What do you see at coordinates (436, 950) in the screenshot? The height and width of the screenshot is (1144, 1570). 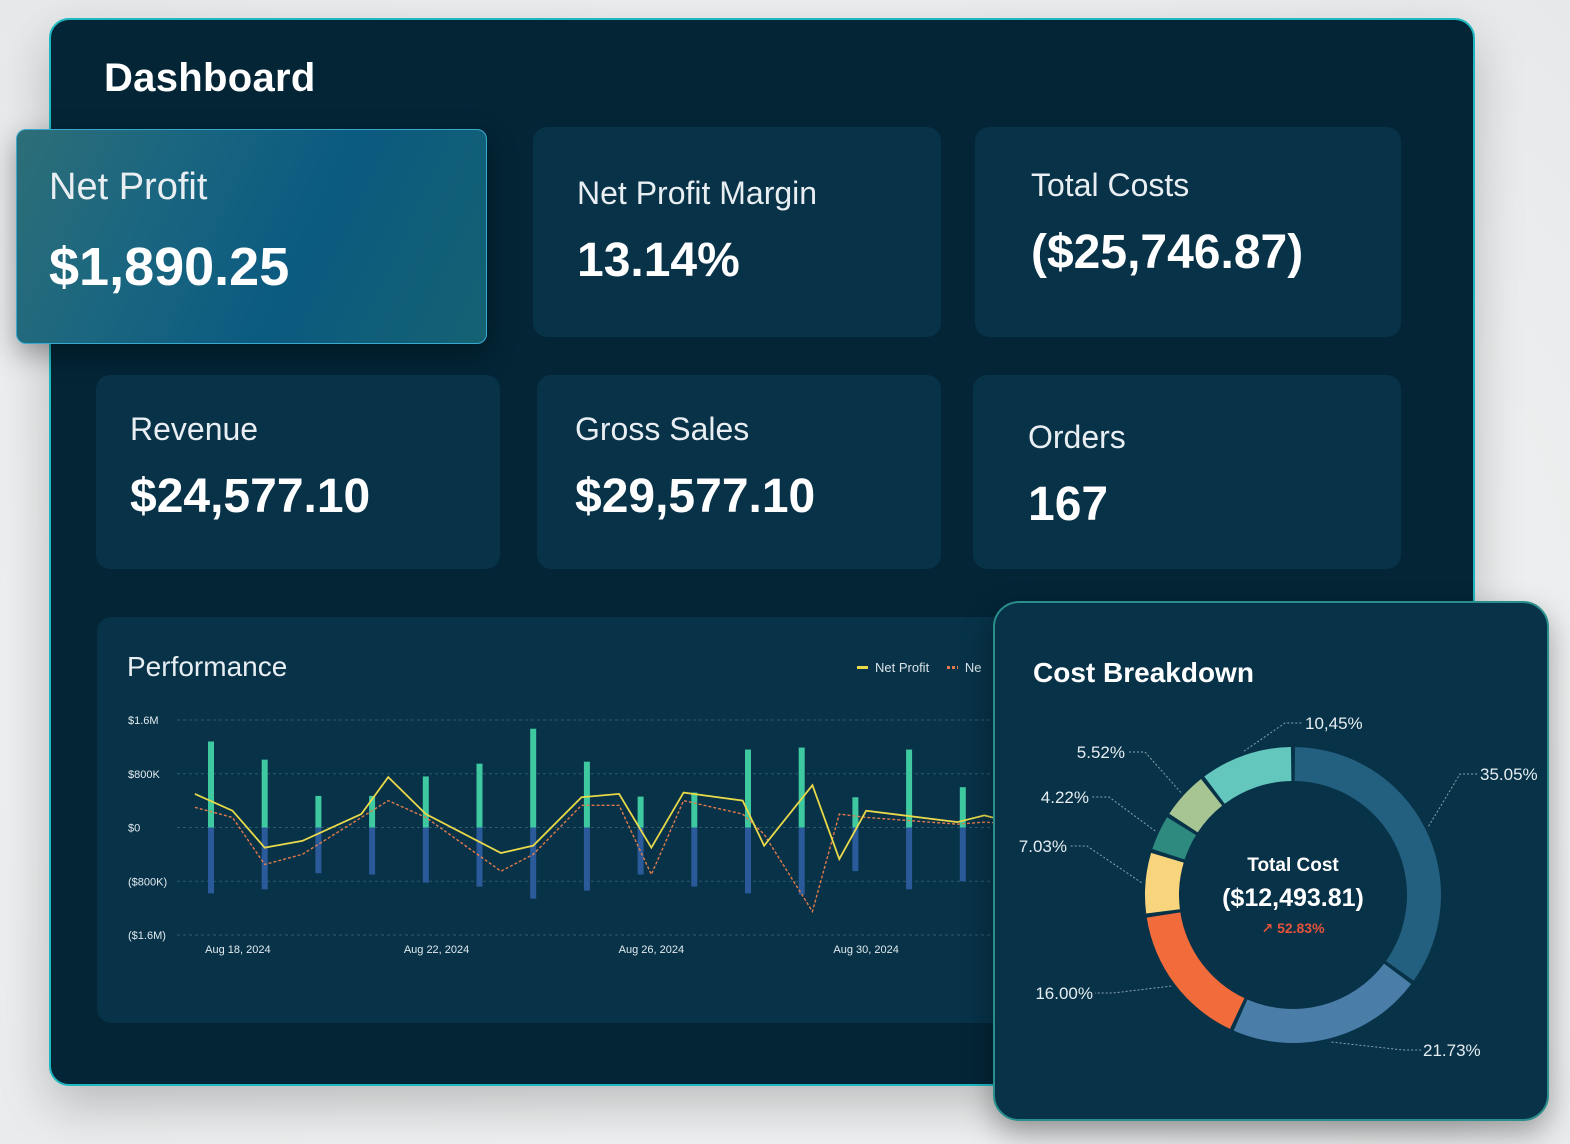 I see `x-tick-label: Aug 22, 2024` at bounding box center [436, 950].